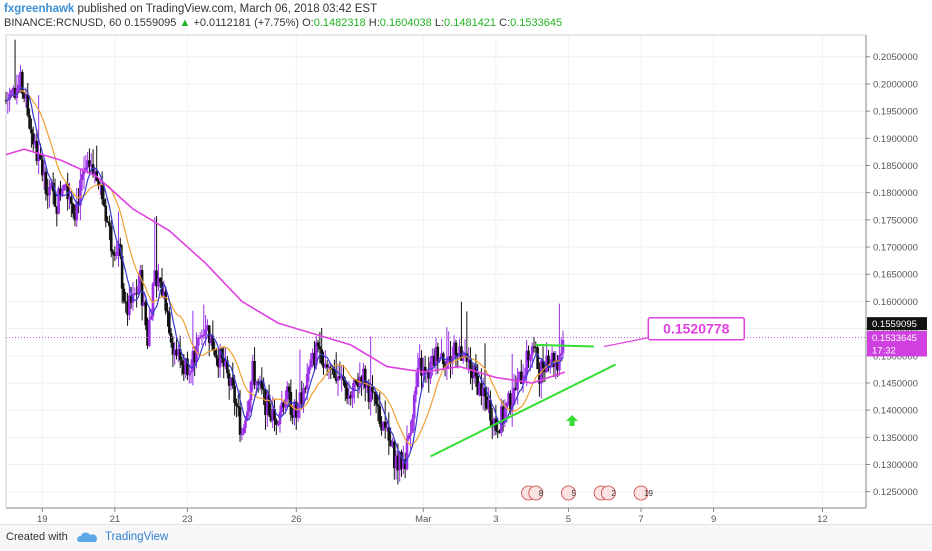 The image size is (932, 551). I want to click on event-count-label: 5, so click(573, 493).